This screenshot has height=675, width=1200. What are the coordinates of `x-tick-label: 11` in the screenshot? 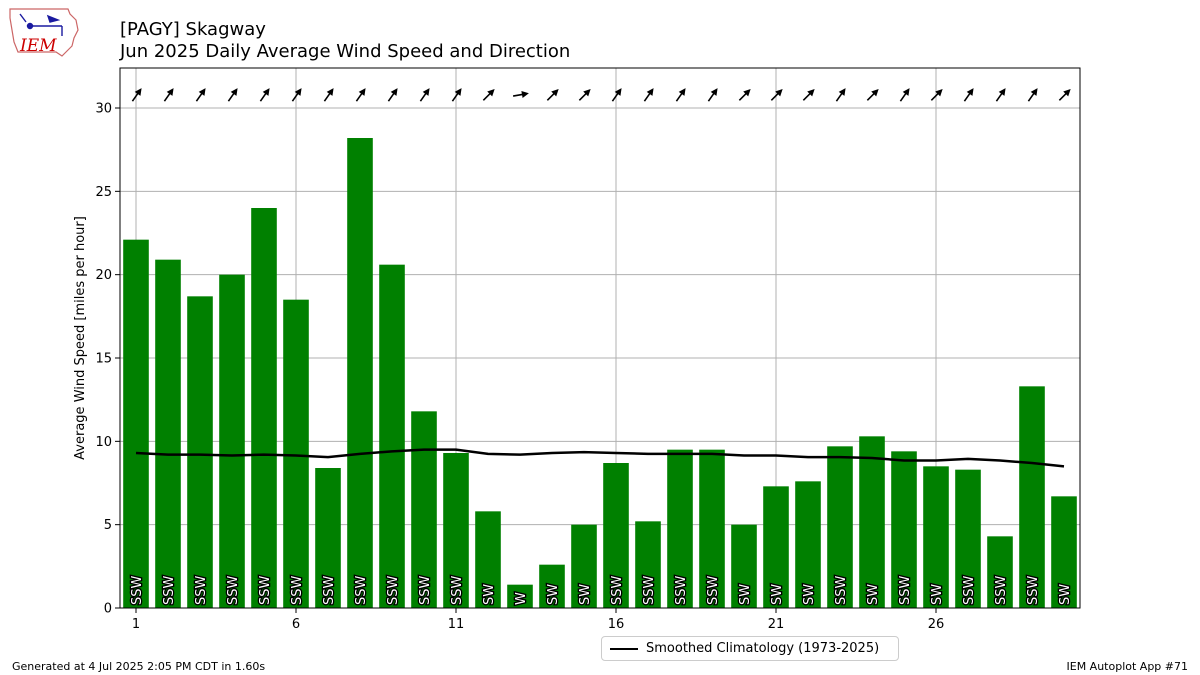 It's located at (456, 624).